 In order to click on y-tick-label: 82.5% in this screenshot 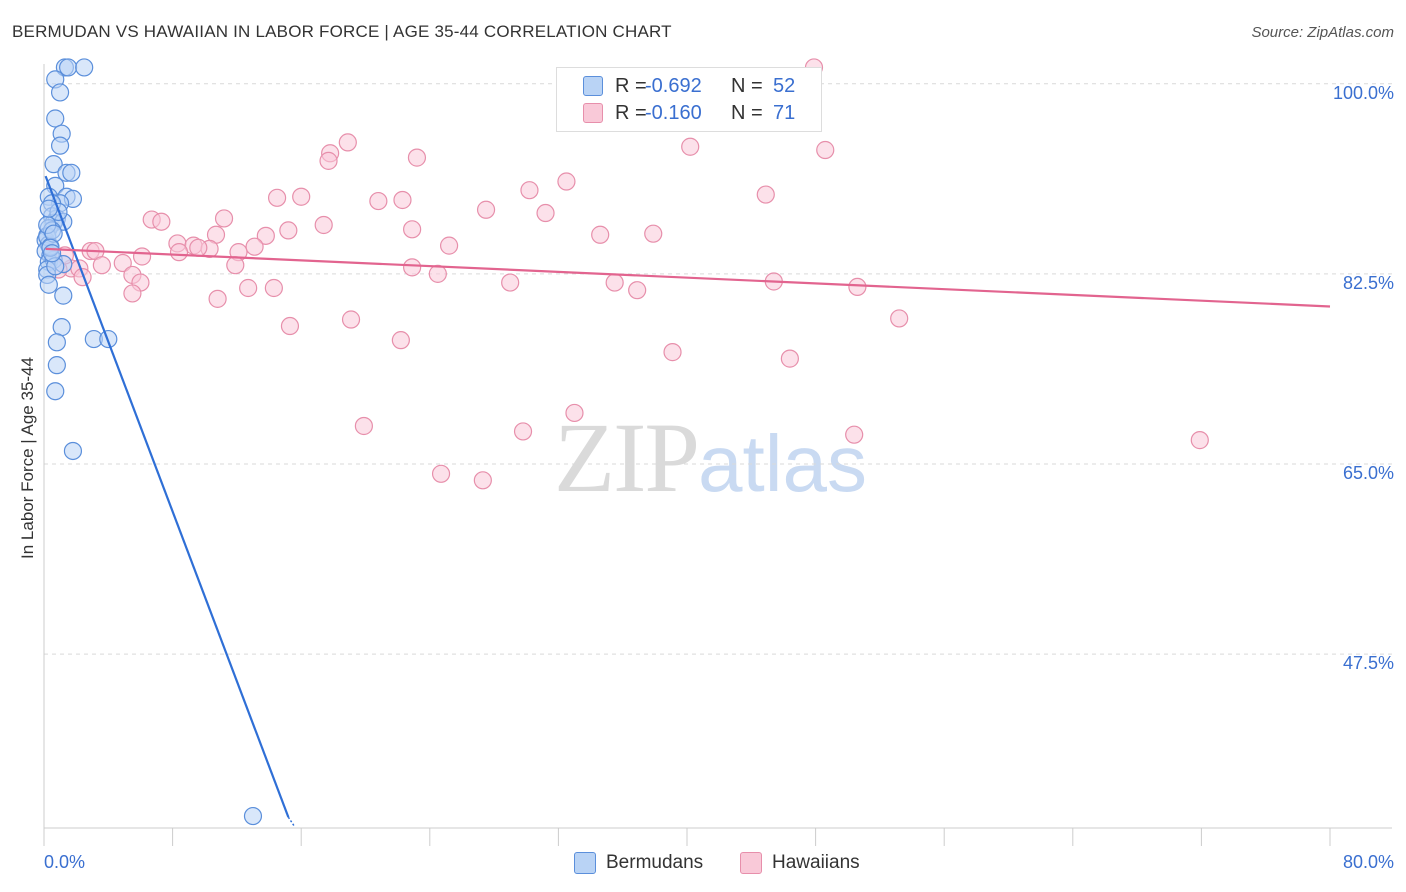, I will do `click(1368, 282)`.